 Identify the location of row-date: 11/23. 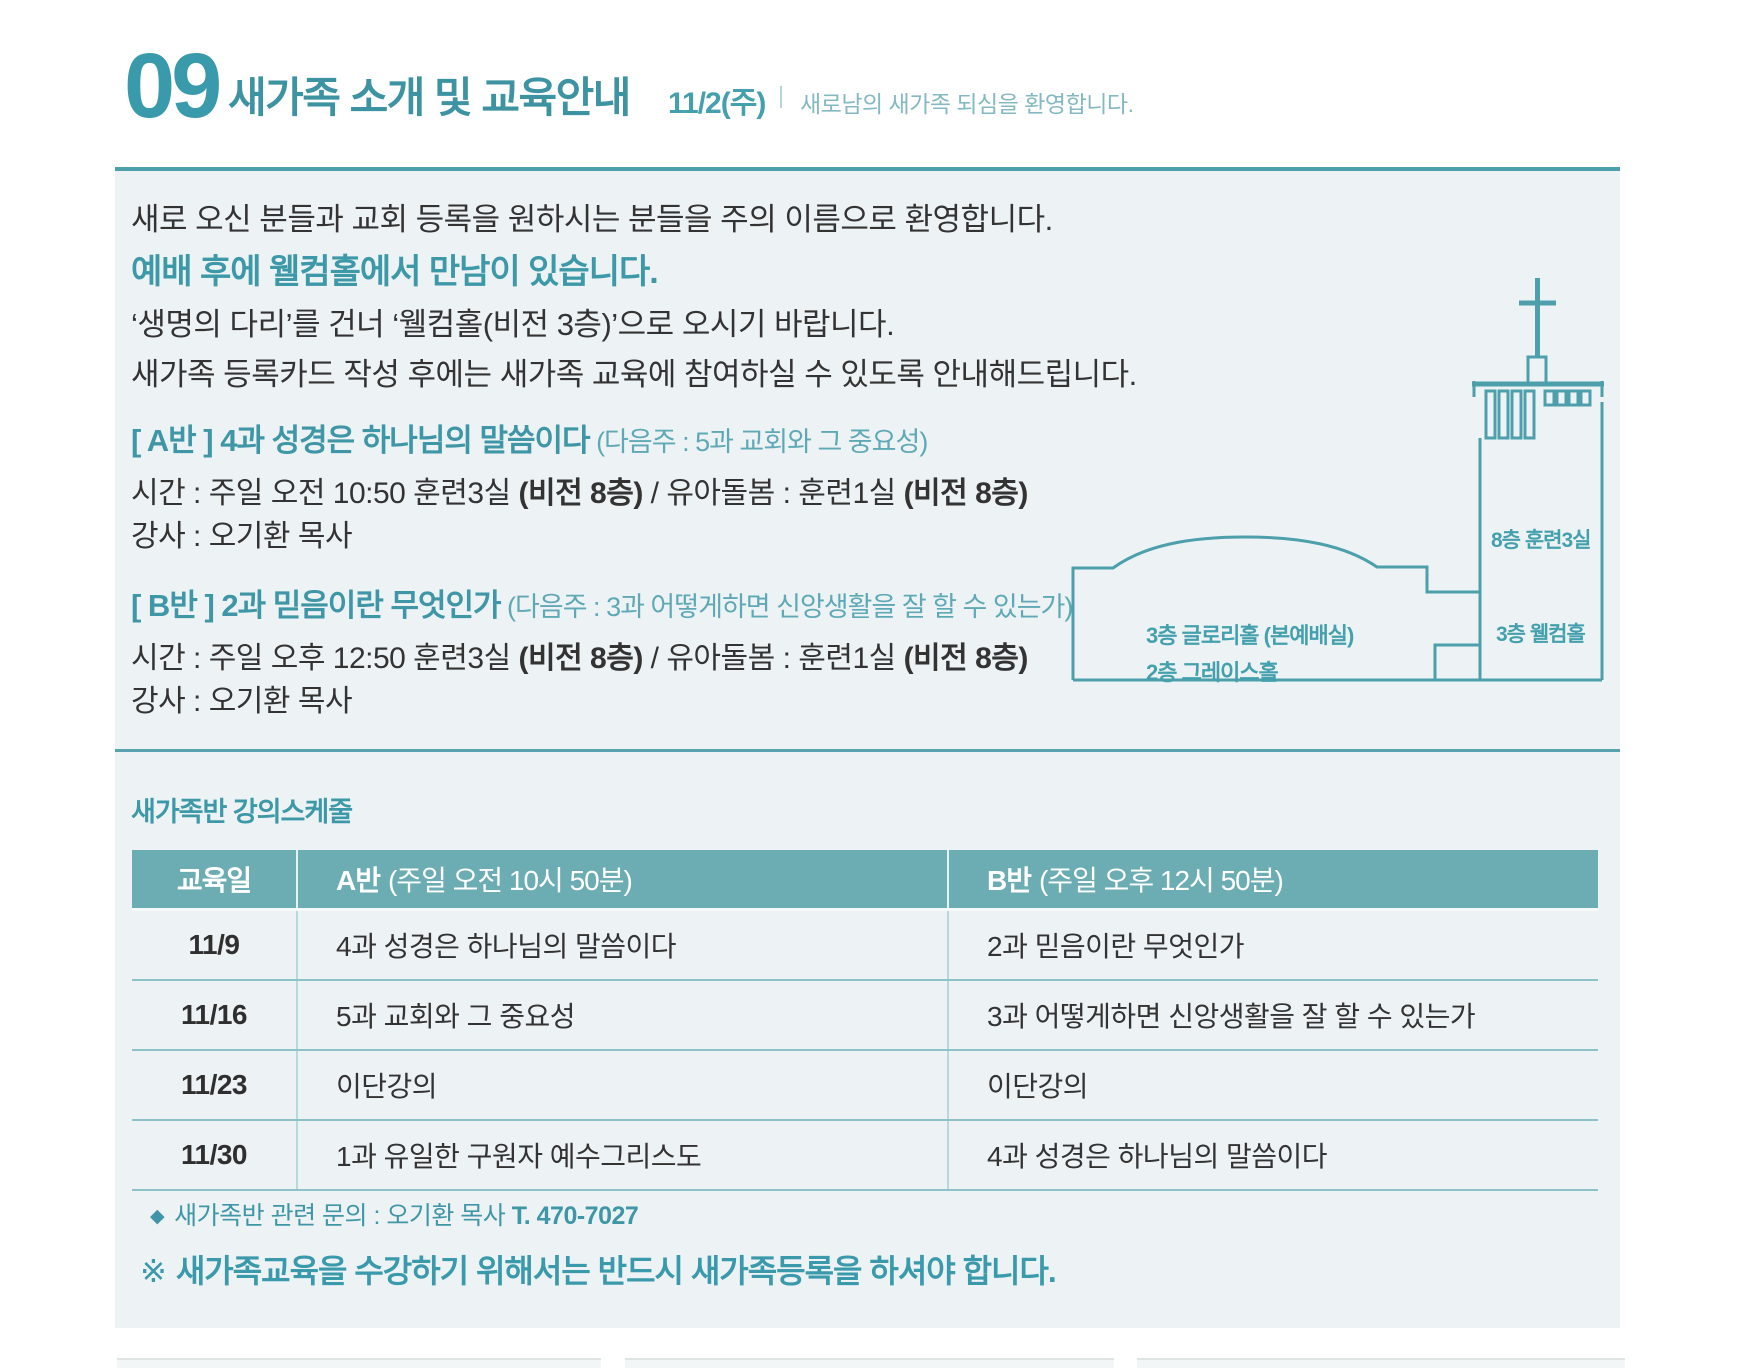
(214, 1084).